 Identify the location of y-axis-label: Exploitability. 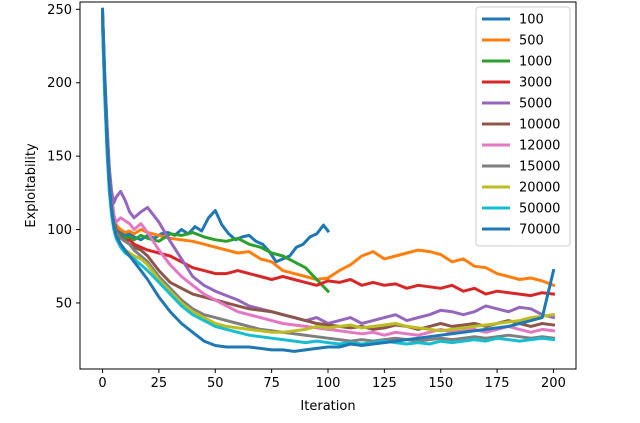
(31, 185).